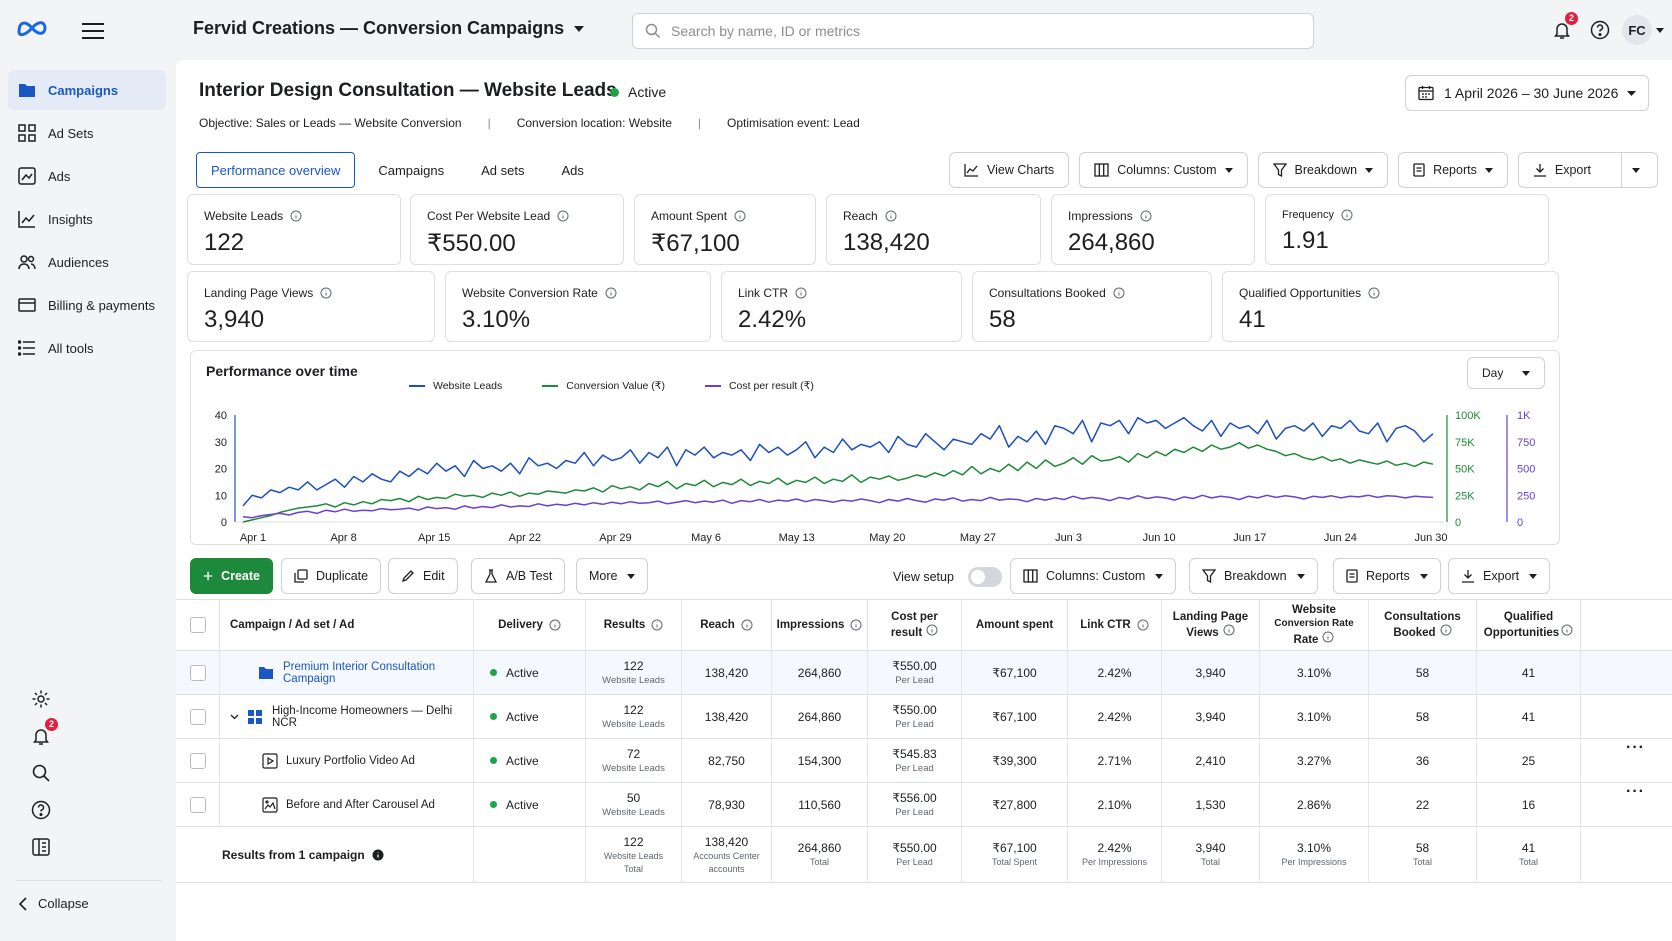  I want to click on view-charts-button: View Charts, so click(1009, 170).